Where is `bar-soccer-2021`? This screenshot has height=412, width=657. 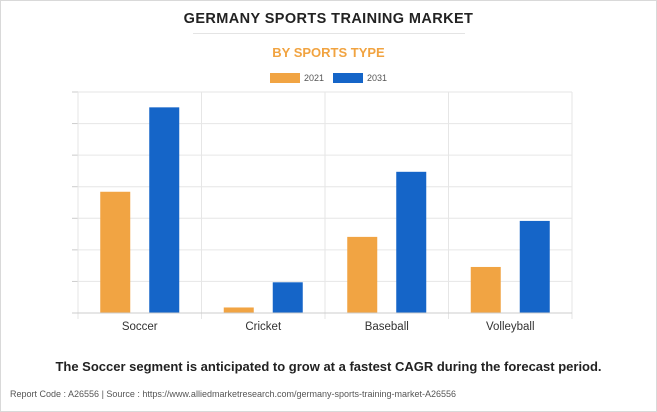 bar-soccer-2021 is located at coordinates (115, 252).